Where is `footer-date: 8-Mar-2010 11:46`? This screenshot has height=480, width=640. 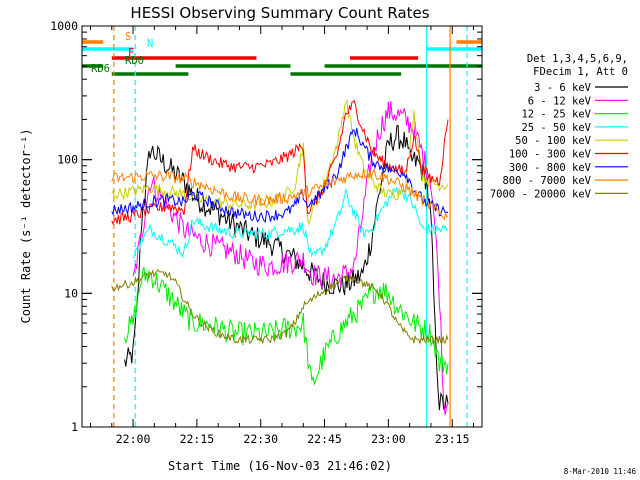 footer-date: 8-Mar-2010 11:46 is located at coordinates (600, 471).